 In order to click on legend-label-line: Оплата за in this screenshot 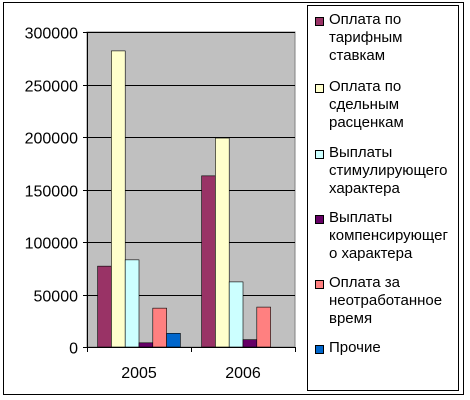, I will do `click(364, 282)`.